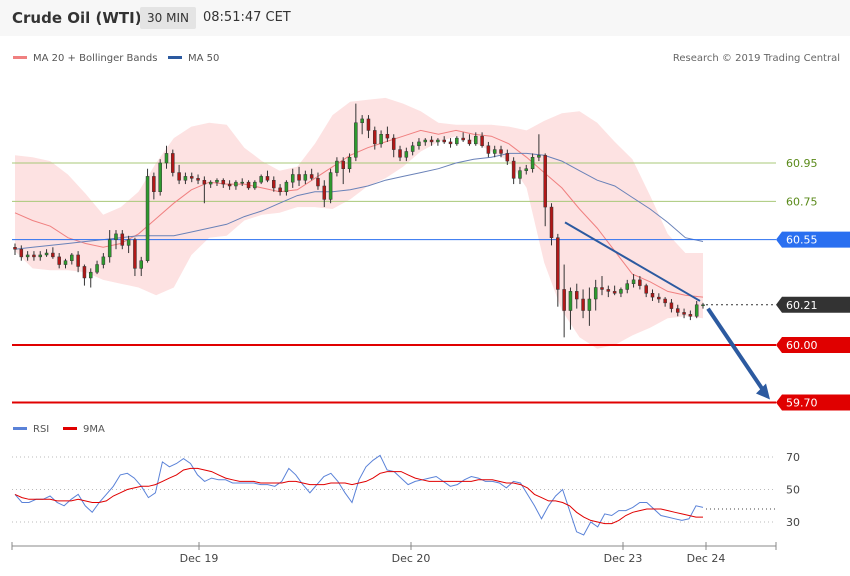 This screenshot has height=576, width=850. I want to click on chart-title: Crude Oil (WTI), so click(77, 18).